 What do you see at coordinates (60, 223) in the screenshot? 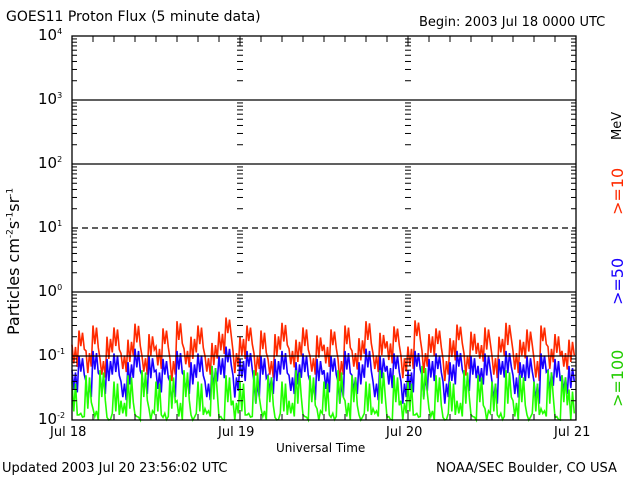
I see `y-tick-exp: 1` at bounding box center [60, 223].